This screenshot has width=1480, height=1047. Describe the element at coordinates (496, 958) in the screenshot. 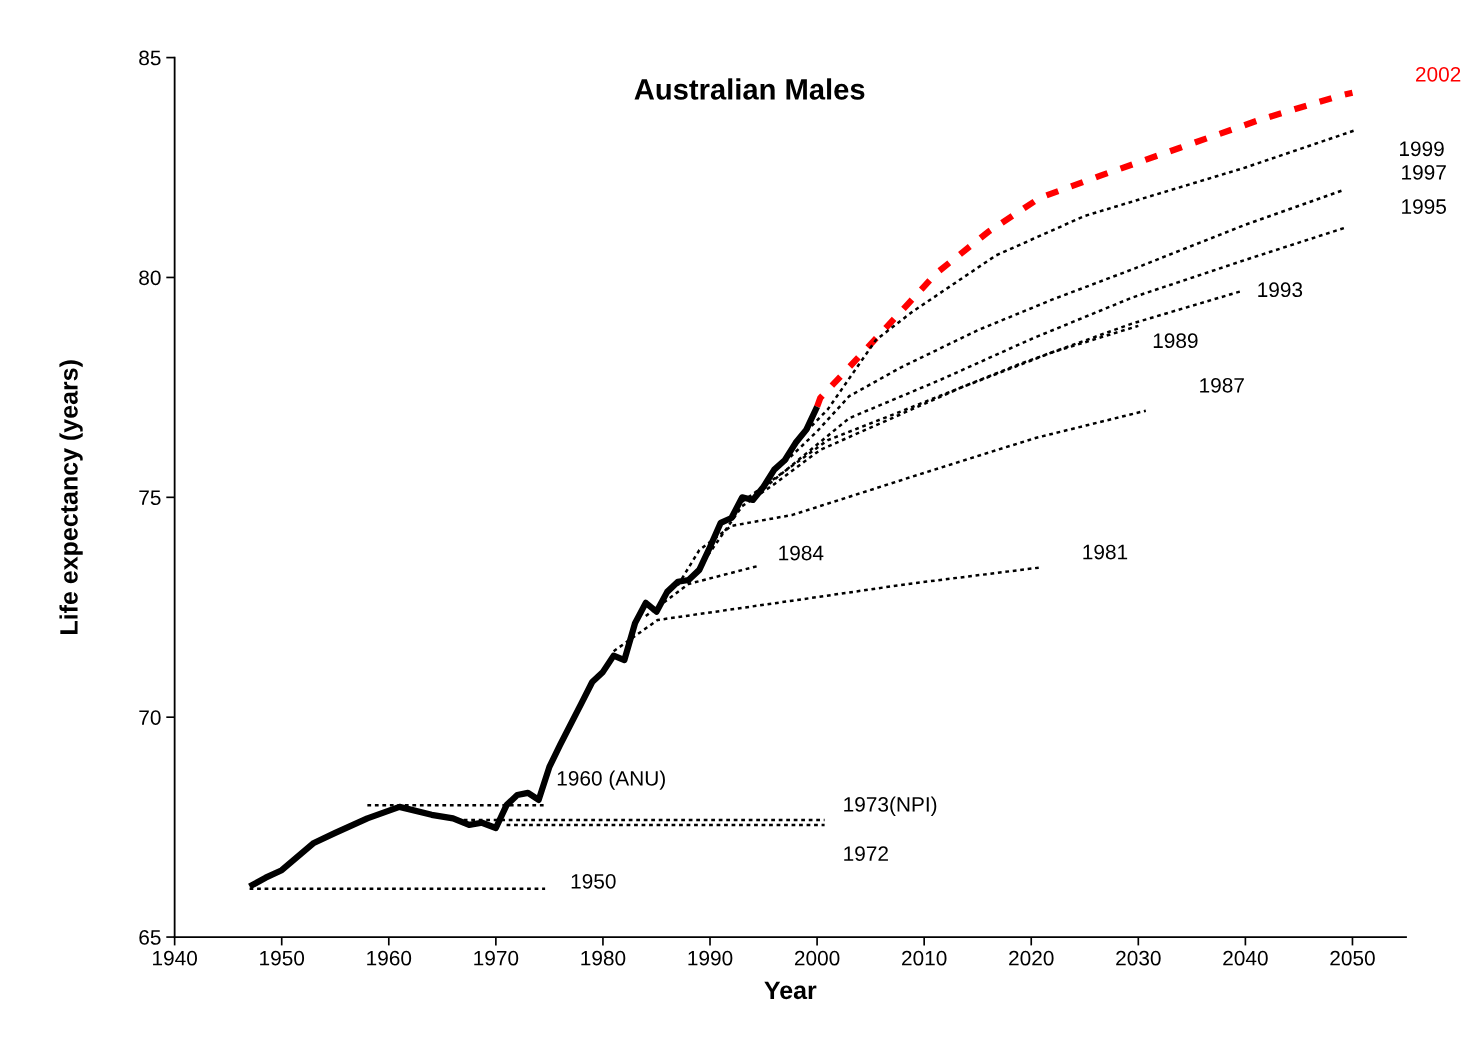

I see `x-tick-label: 1970` at that location.